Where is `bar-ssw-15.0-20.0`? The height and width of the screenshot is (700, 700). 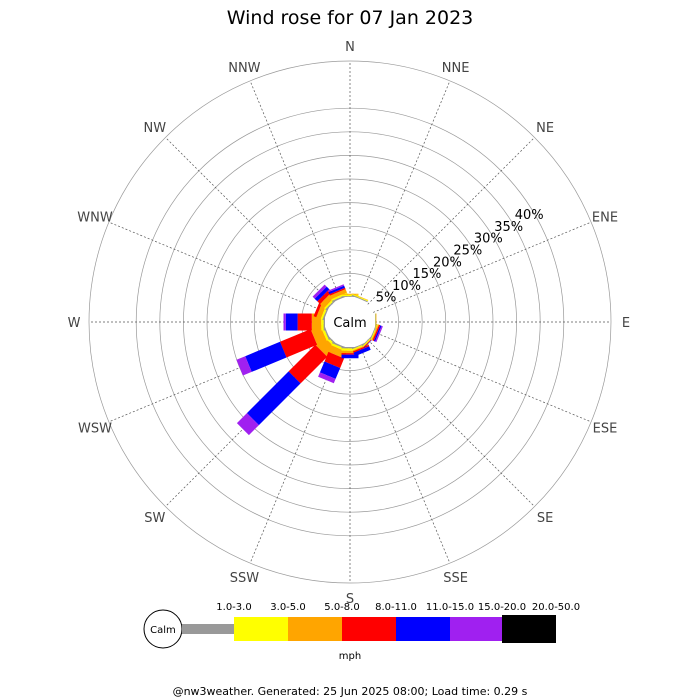
bar-ssw-15.0-20.0 is located at coordinates (327, 378).